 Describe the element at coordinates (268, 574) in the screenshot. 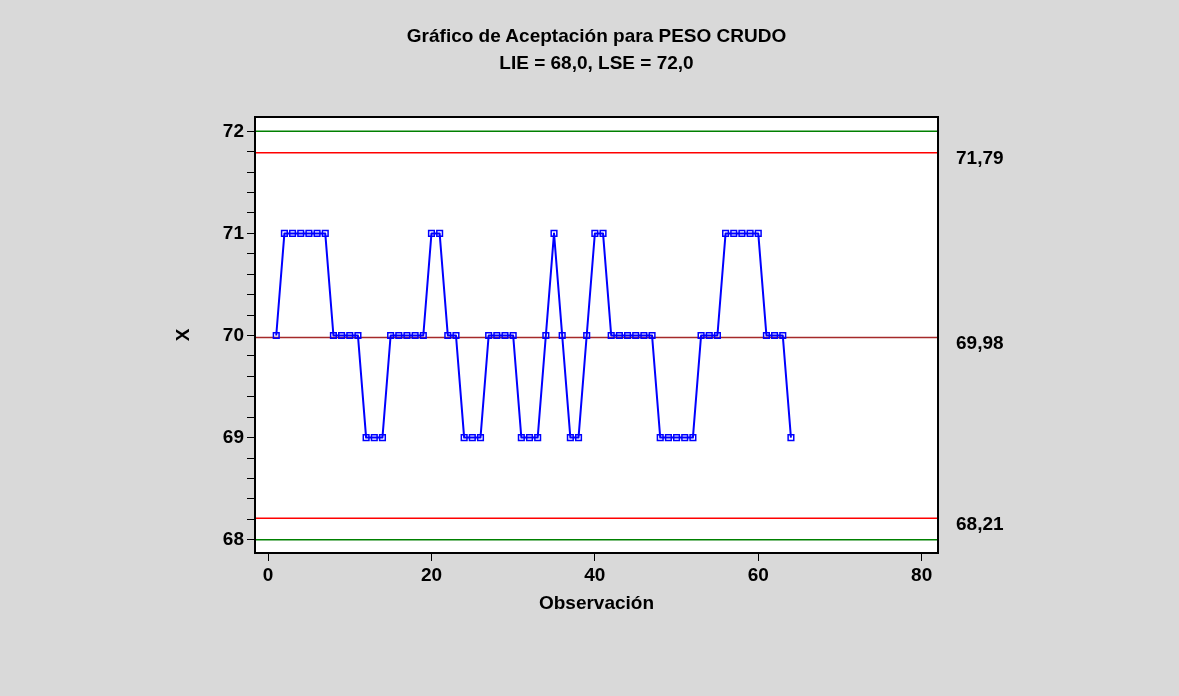

I see `x-tick-label: 0` at that location.